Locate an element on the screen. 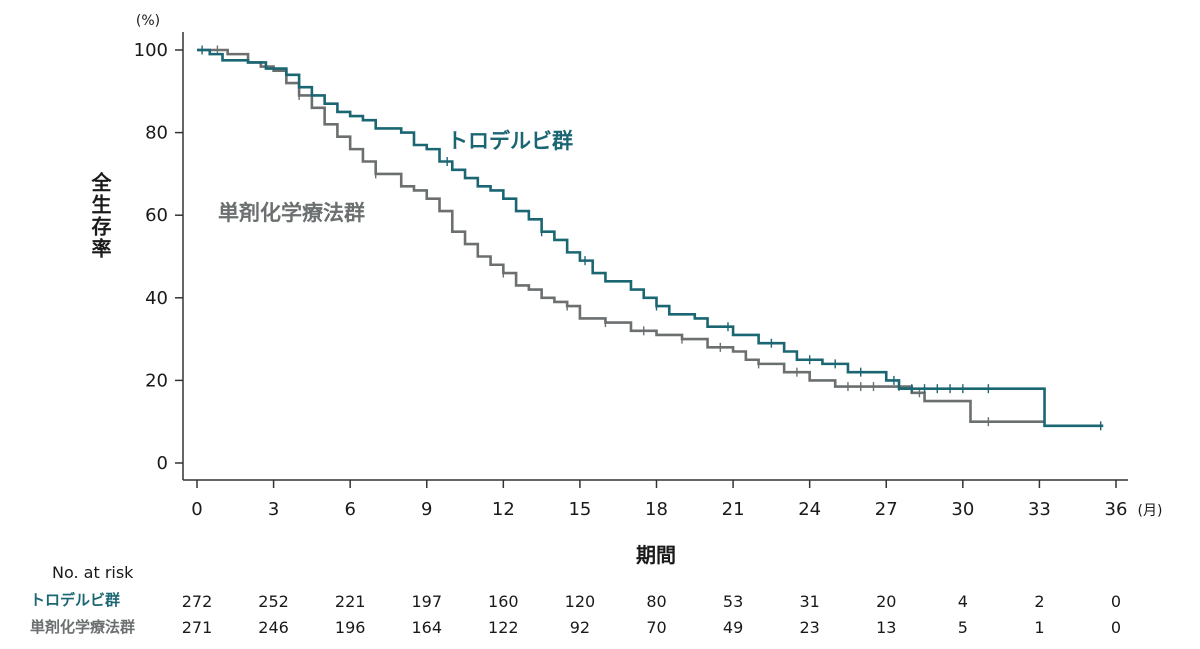 The image size is (1200, 649). x-axis-title: 期間 is located at coordinates (656, 555).